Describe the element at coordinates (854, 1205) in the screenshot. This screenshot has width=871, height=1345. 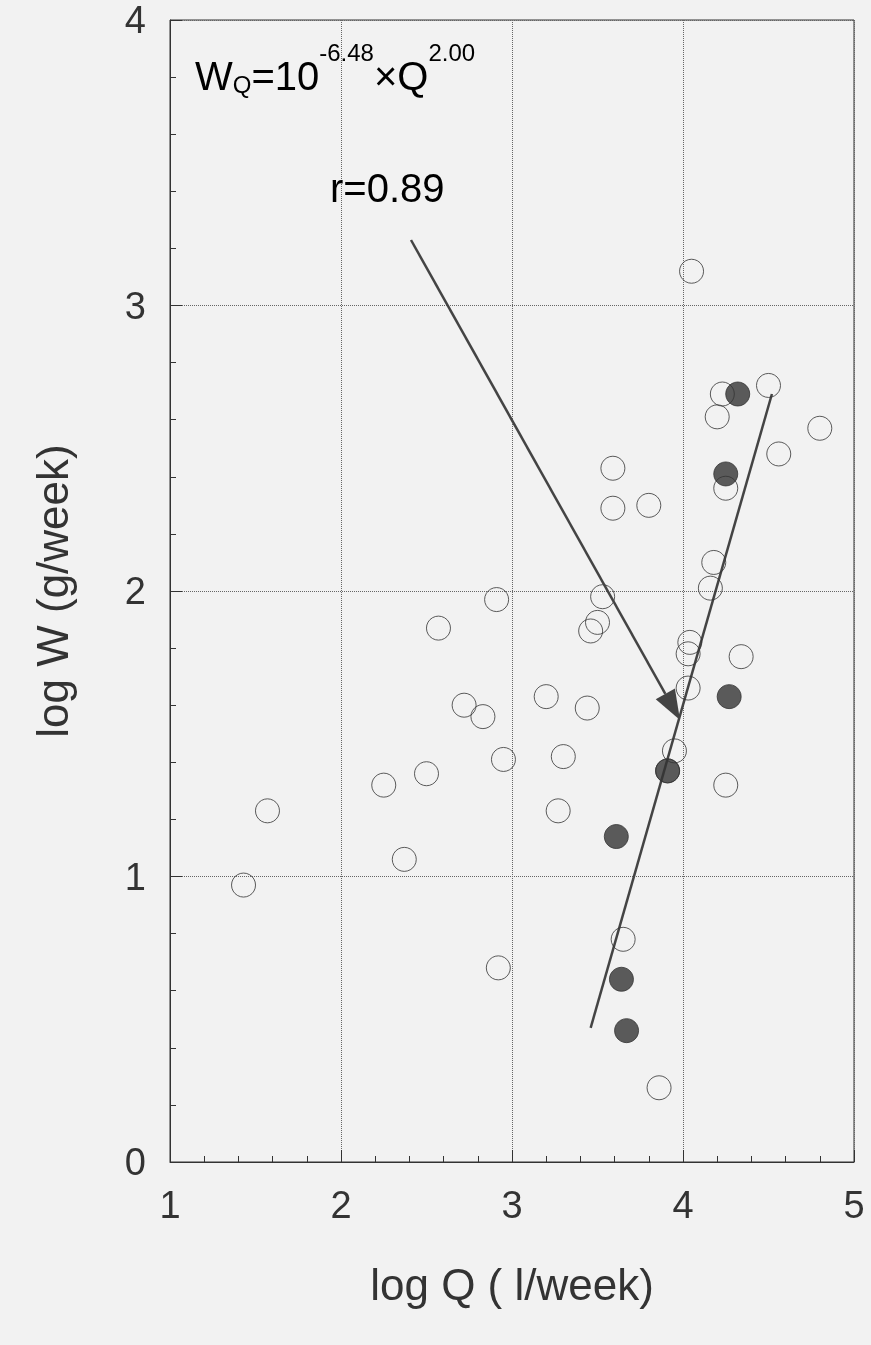
I see `x-tick-label: 5` at that location.